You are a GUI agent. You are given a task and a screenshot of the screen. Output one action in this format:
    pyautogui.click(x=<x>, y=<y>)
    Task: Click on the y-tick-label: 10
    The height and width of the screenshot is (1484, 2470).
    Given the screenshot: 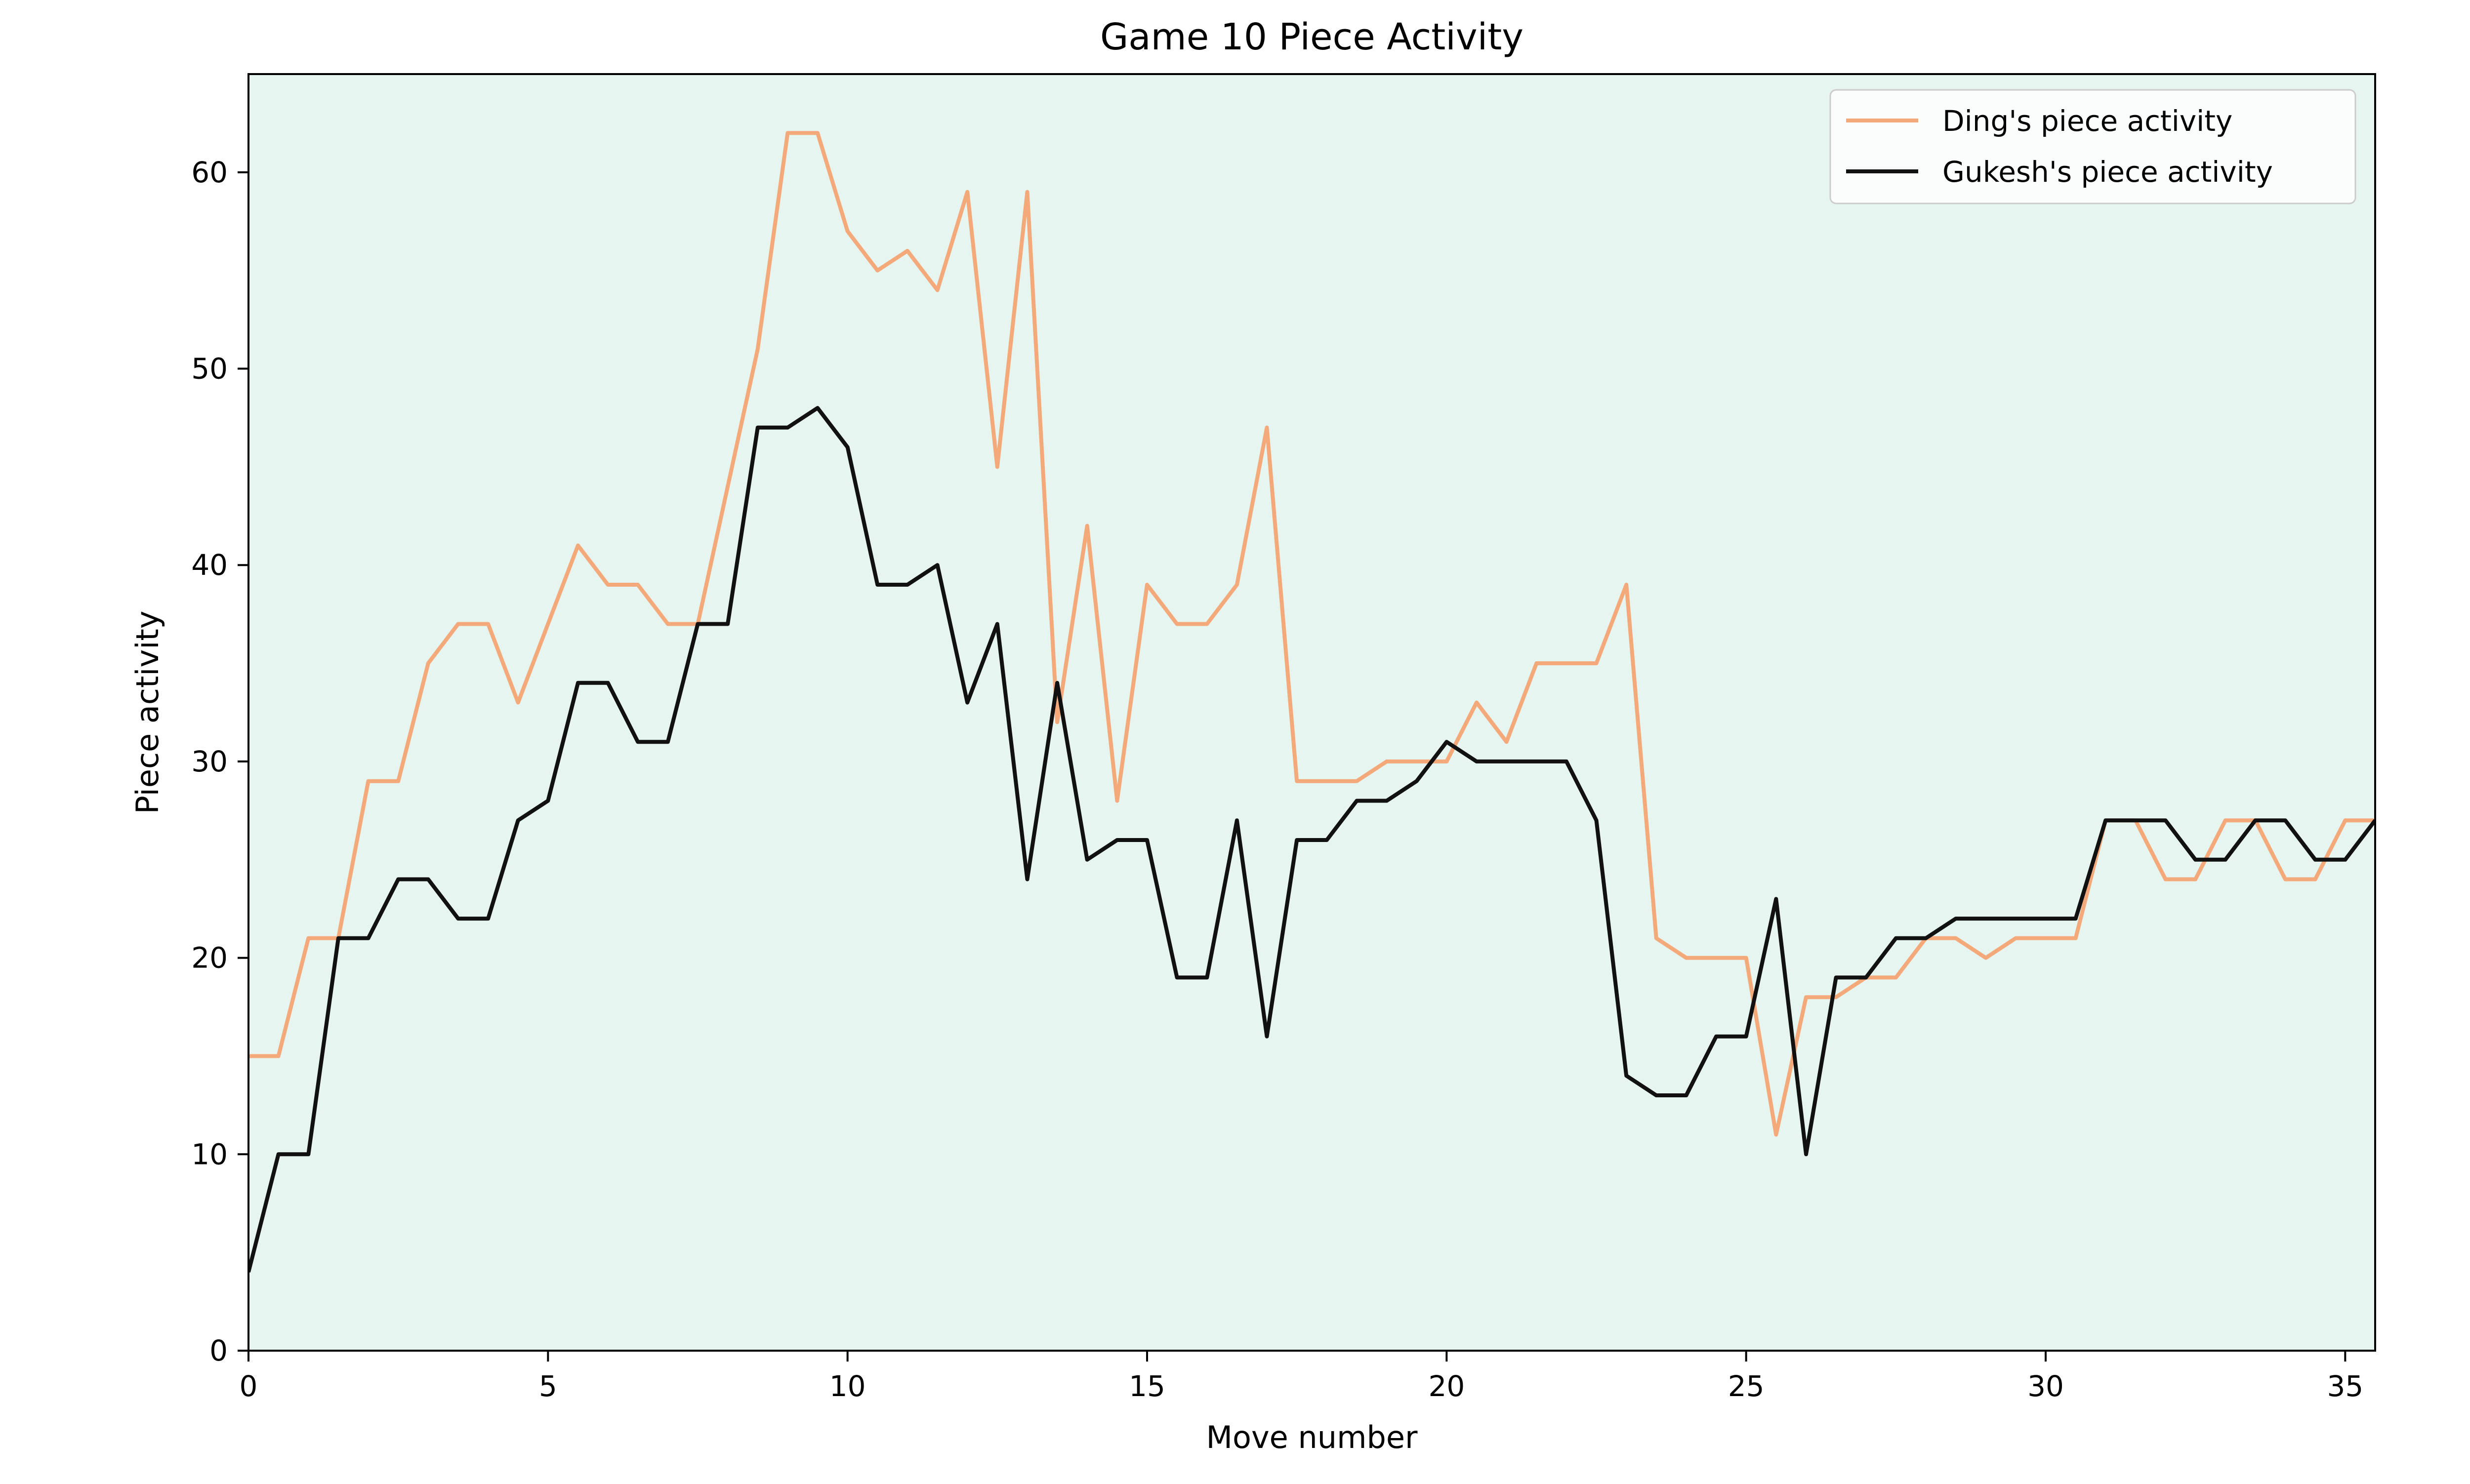 What is the action you would take?
    pyautogui.click(x=209, y=1154)
    